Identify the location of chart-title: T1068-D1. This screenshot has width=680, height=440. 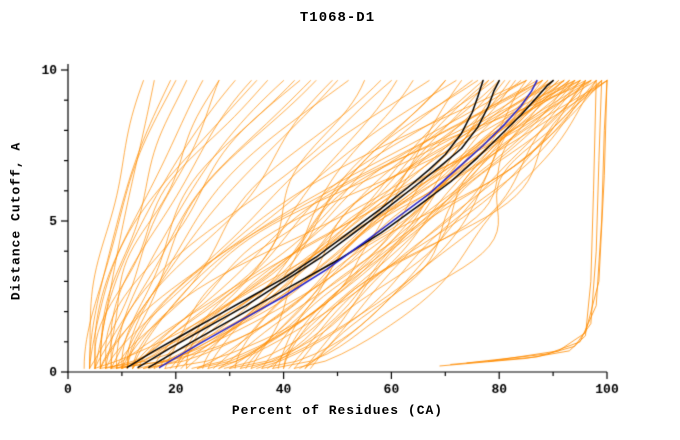
(337, 18).